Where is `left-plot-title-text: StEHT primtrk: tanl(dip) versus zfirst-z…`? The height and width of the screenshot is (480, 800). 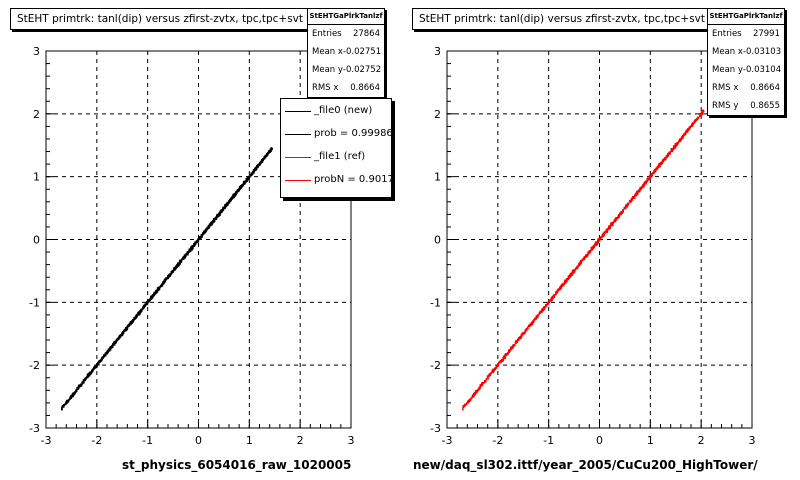 left-plot-title-text: StEHT primtrk: tanl(dip) versus zfirst-z… is located at coordinates (160, 19).